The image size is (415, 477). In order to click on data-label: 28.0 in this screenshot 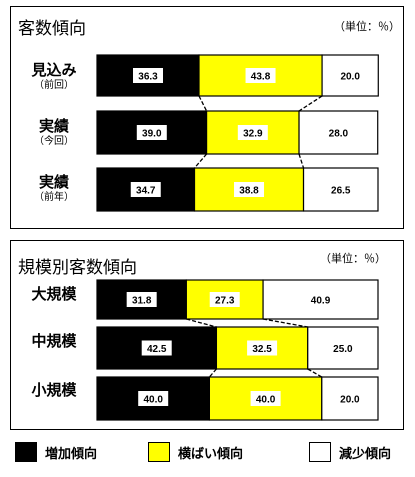, I will do `click(339, 134)`.